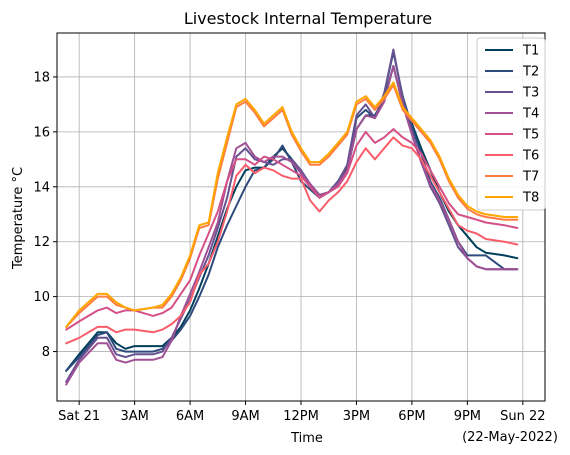 The height and width of the screenshot is (455, 570). What do you see at coordinates (530, 156) in the screenshot?
I see `legend-label-t6: T6` at bounding box center [530, 156].